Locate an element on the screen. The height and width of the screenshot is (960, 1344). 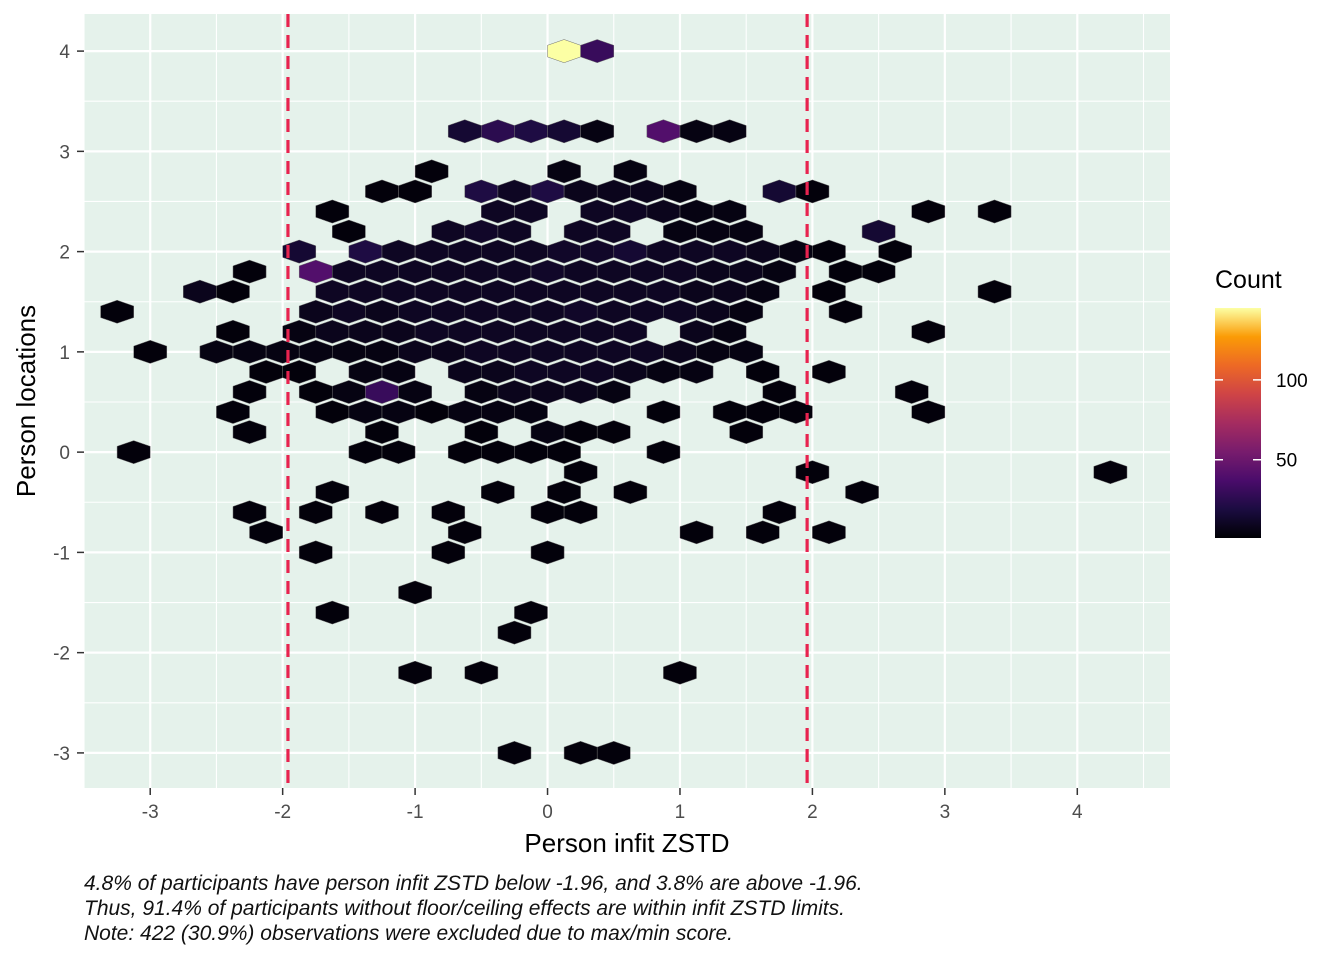
x-axis-title: Person infit ZSTD is located at coordinates (626, 843).